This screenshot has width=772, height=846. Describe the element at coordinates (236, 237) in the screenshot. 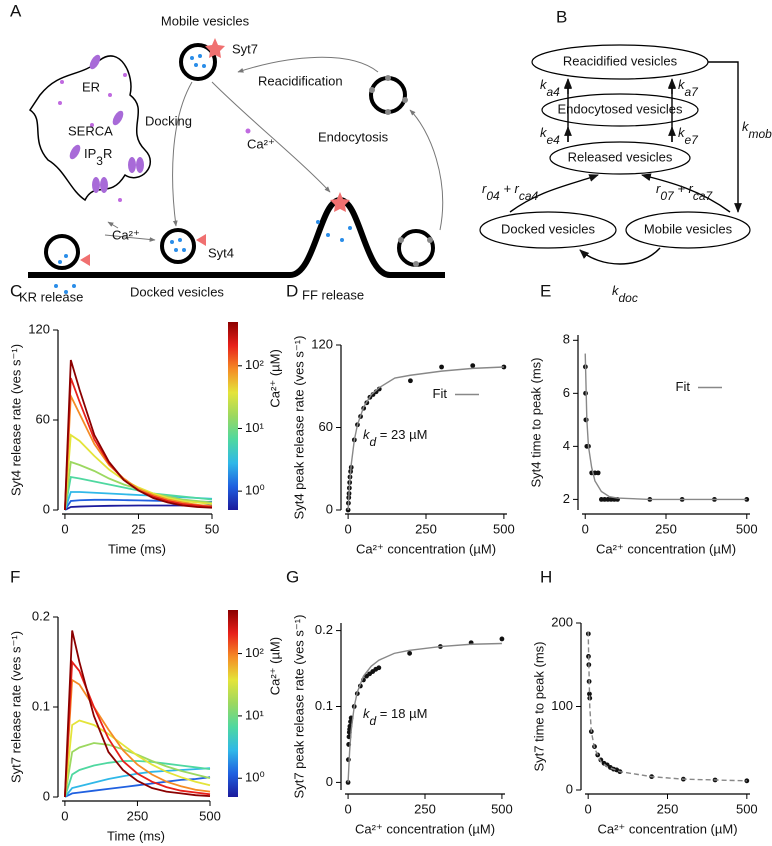

I see `membrane` at that location.